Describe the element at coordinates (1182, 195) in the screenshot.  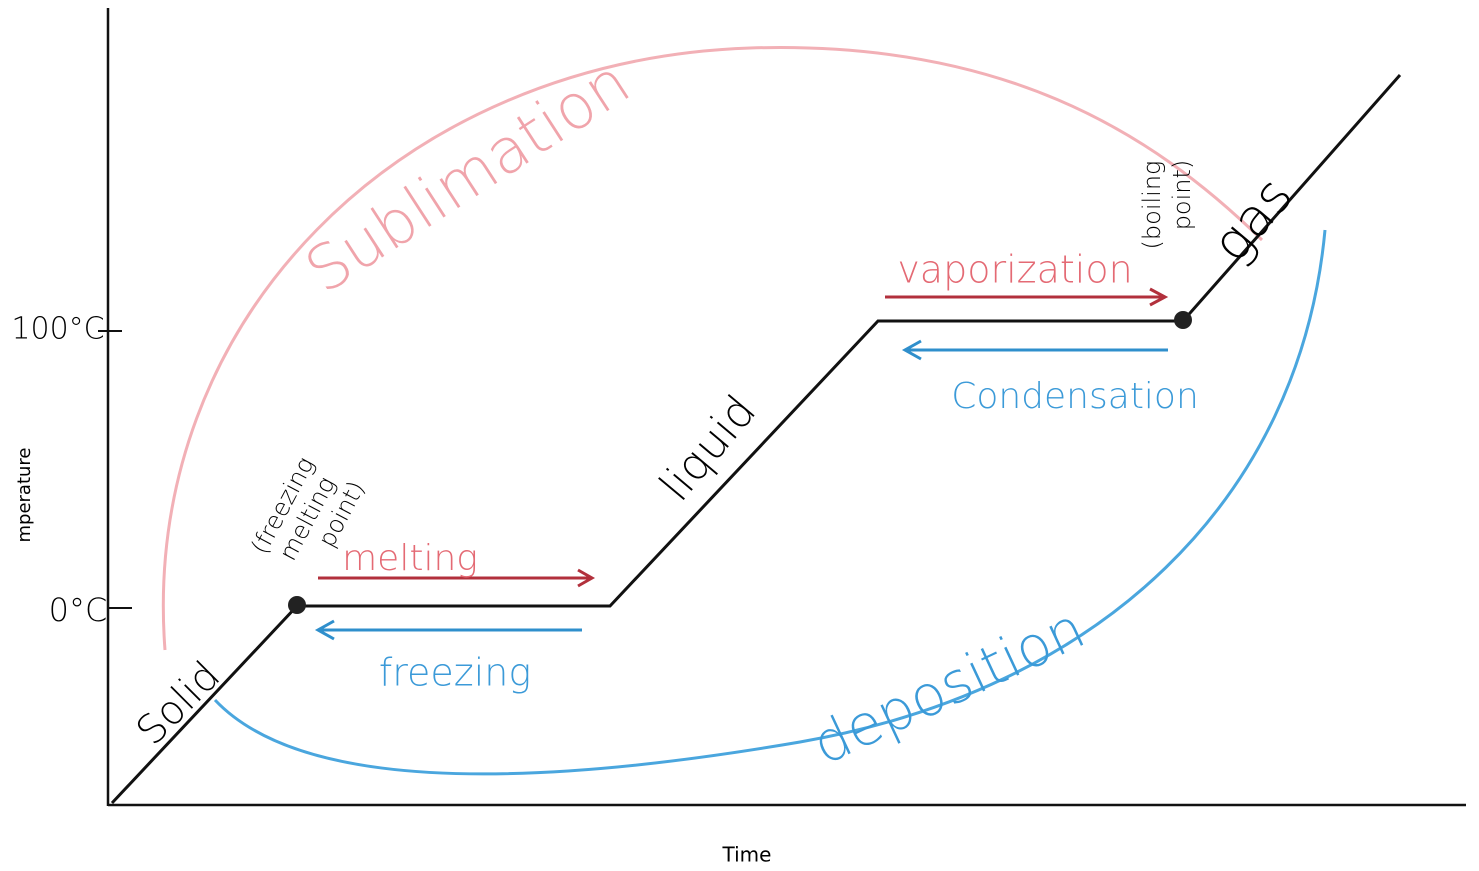
I see `point-label-line: point)` at that location.